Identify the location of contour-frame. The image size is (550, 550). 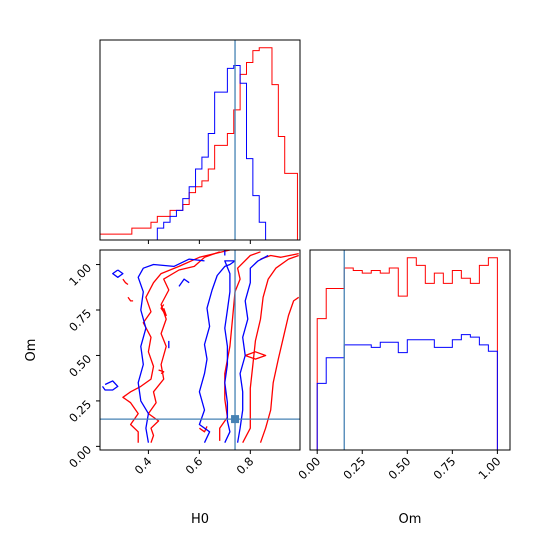
(200, 350).